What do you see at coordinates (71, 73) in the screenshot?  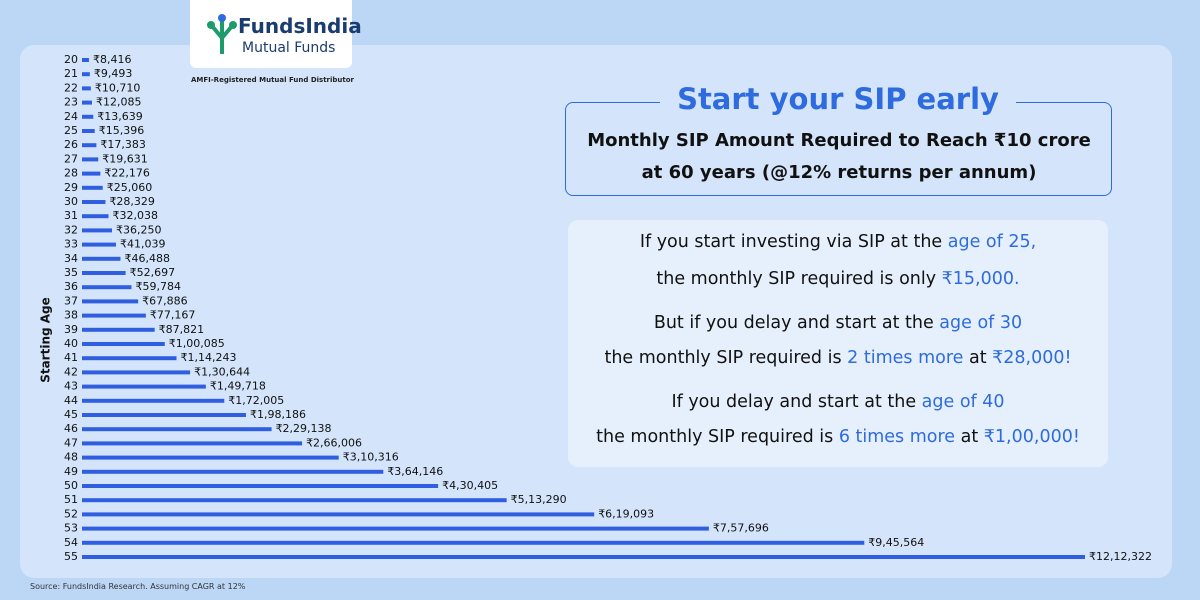 I see `y-tick-label: 21` at bounding box center [71, 73].